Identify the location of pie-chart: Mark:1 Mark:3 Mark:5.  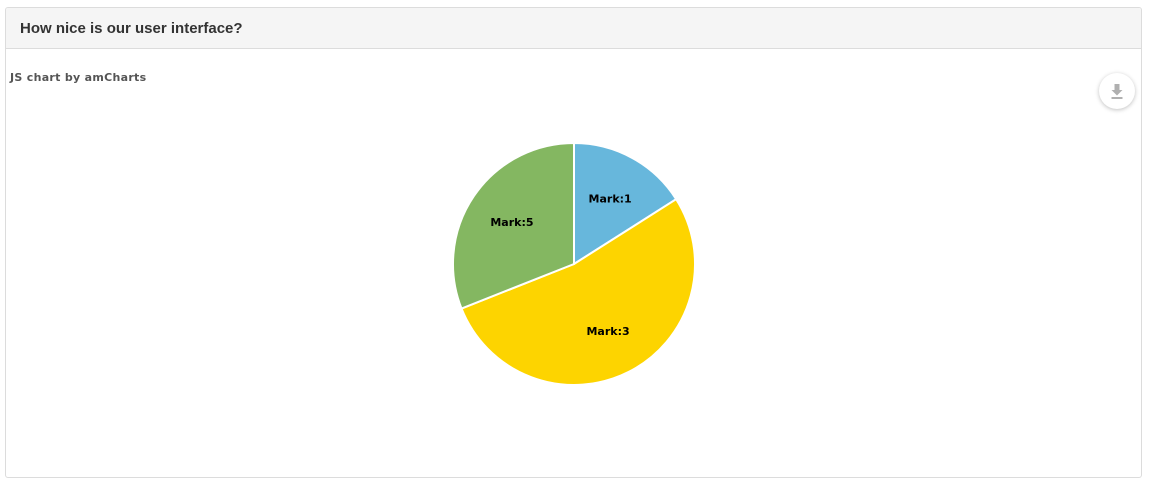
(574, 263).